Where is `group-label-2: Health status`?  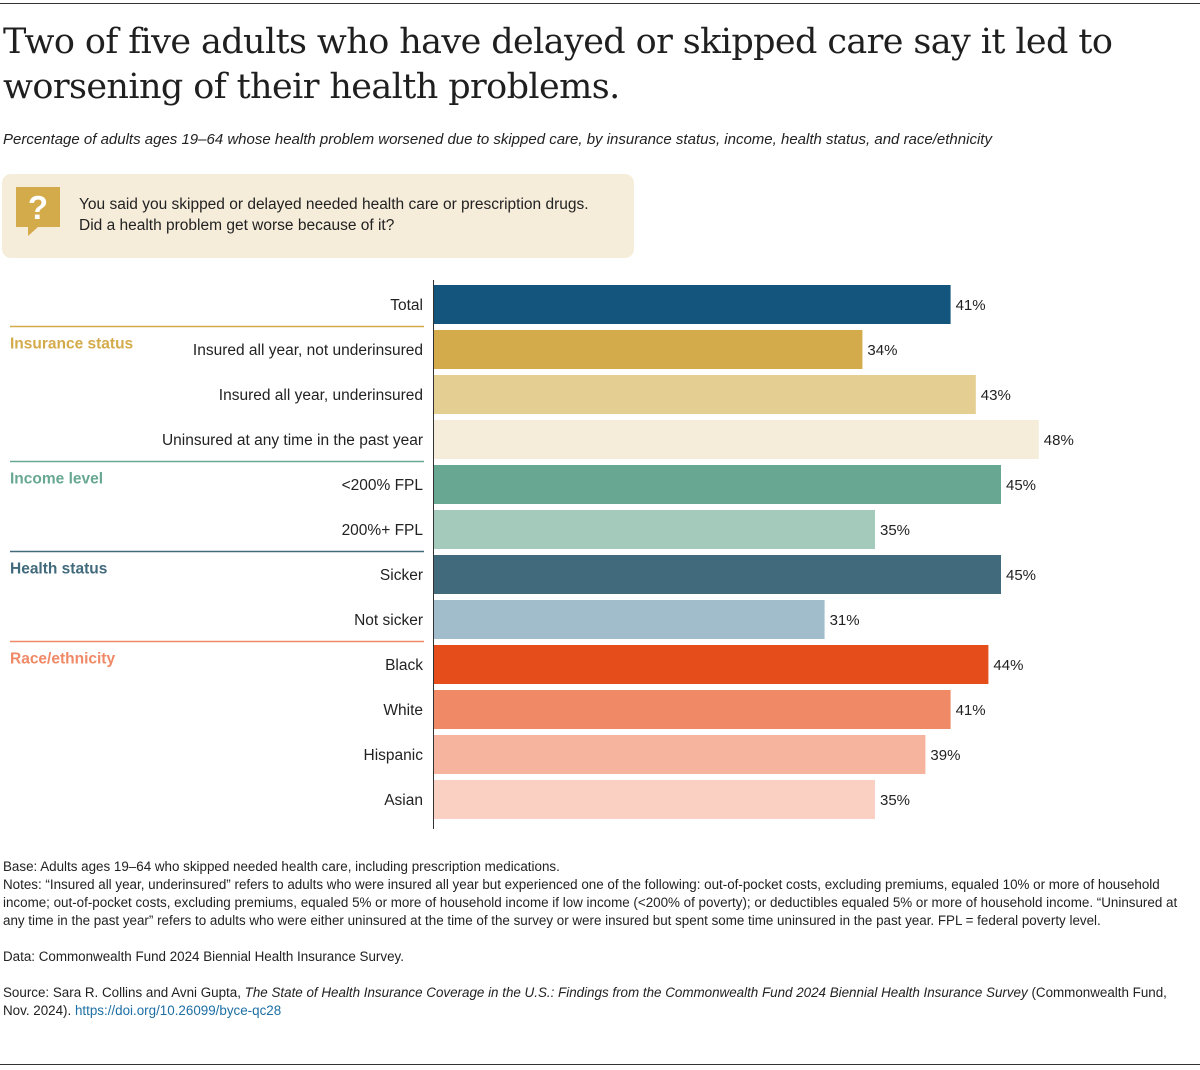 group-label-2: Health status is located at coordinates (58, 569).